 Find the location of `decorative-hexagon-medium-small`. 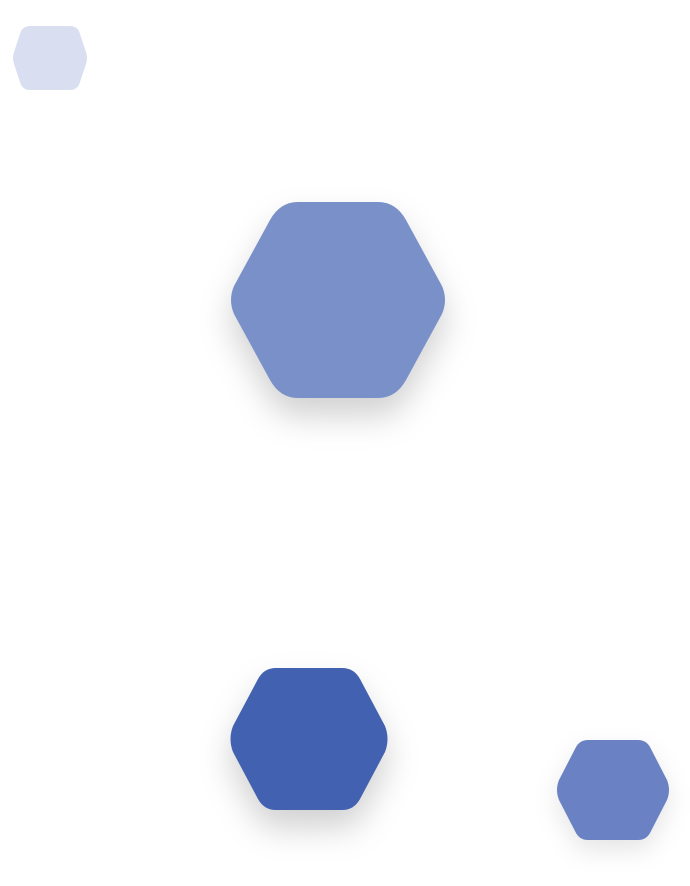

decorative-hexagon-medium-small is located at coordinates (613, 790).